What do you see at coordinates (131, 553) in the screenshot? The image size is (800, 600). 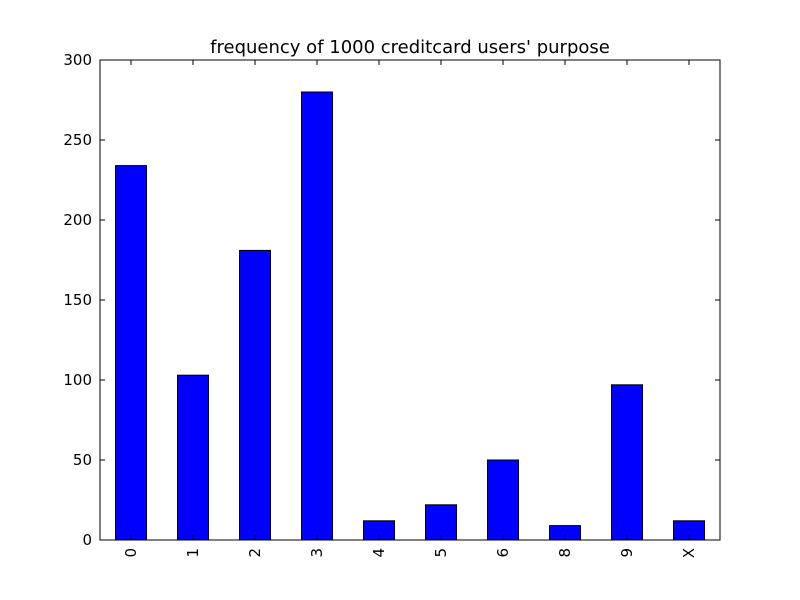 I see `x-tick-label-0: 0` at bounding box center [131, 553].